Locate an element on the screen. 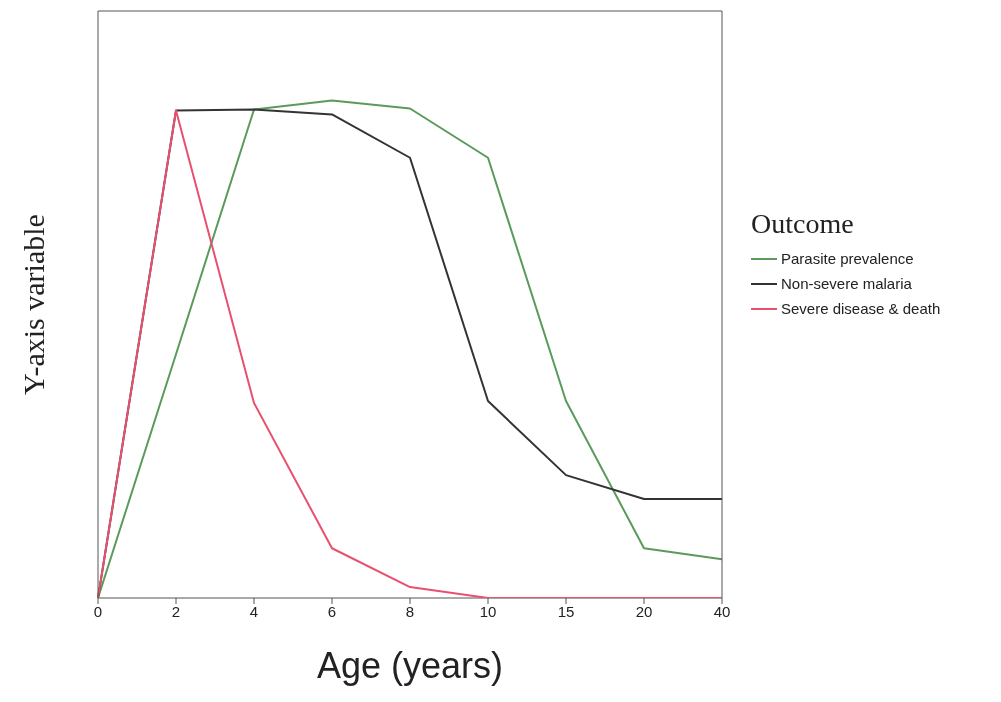  x-tick-label: 20 is located at coordinates (644, 611).